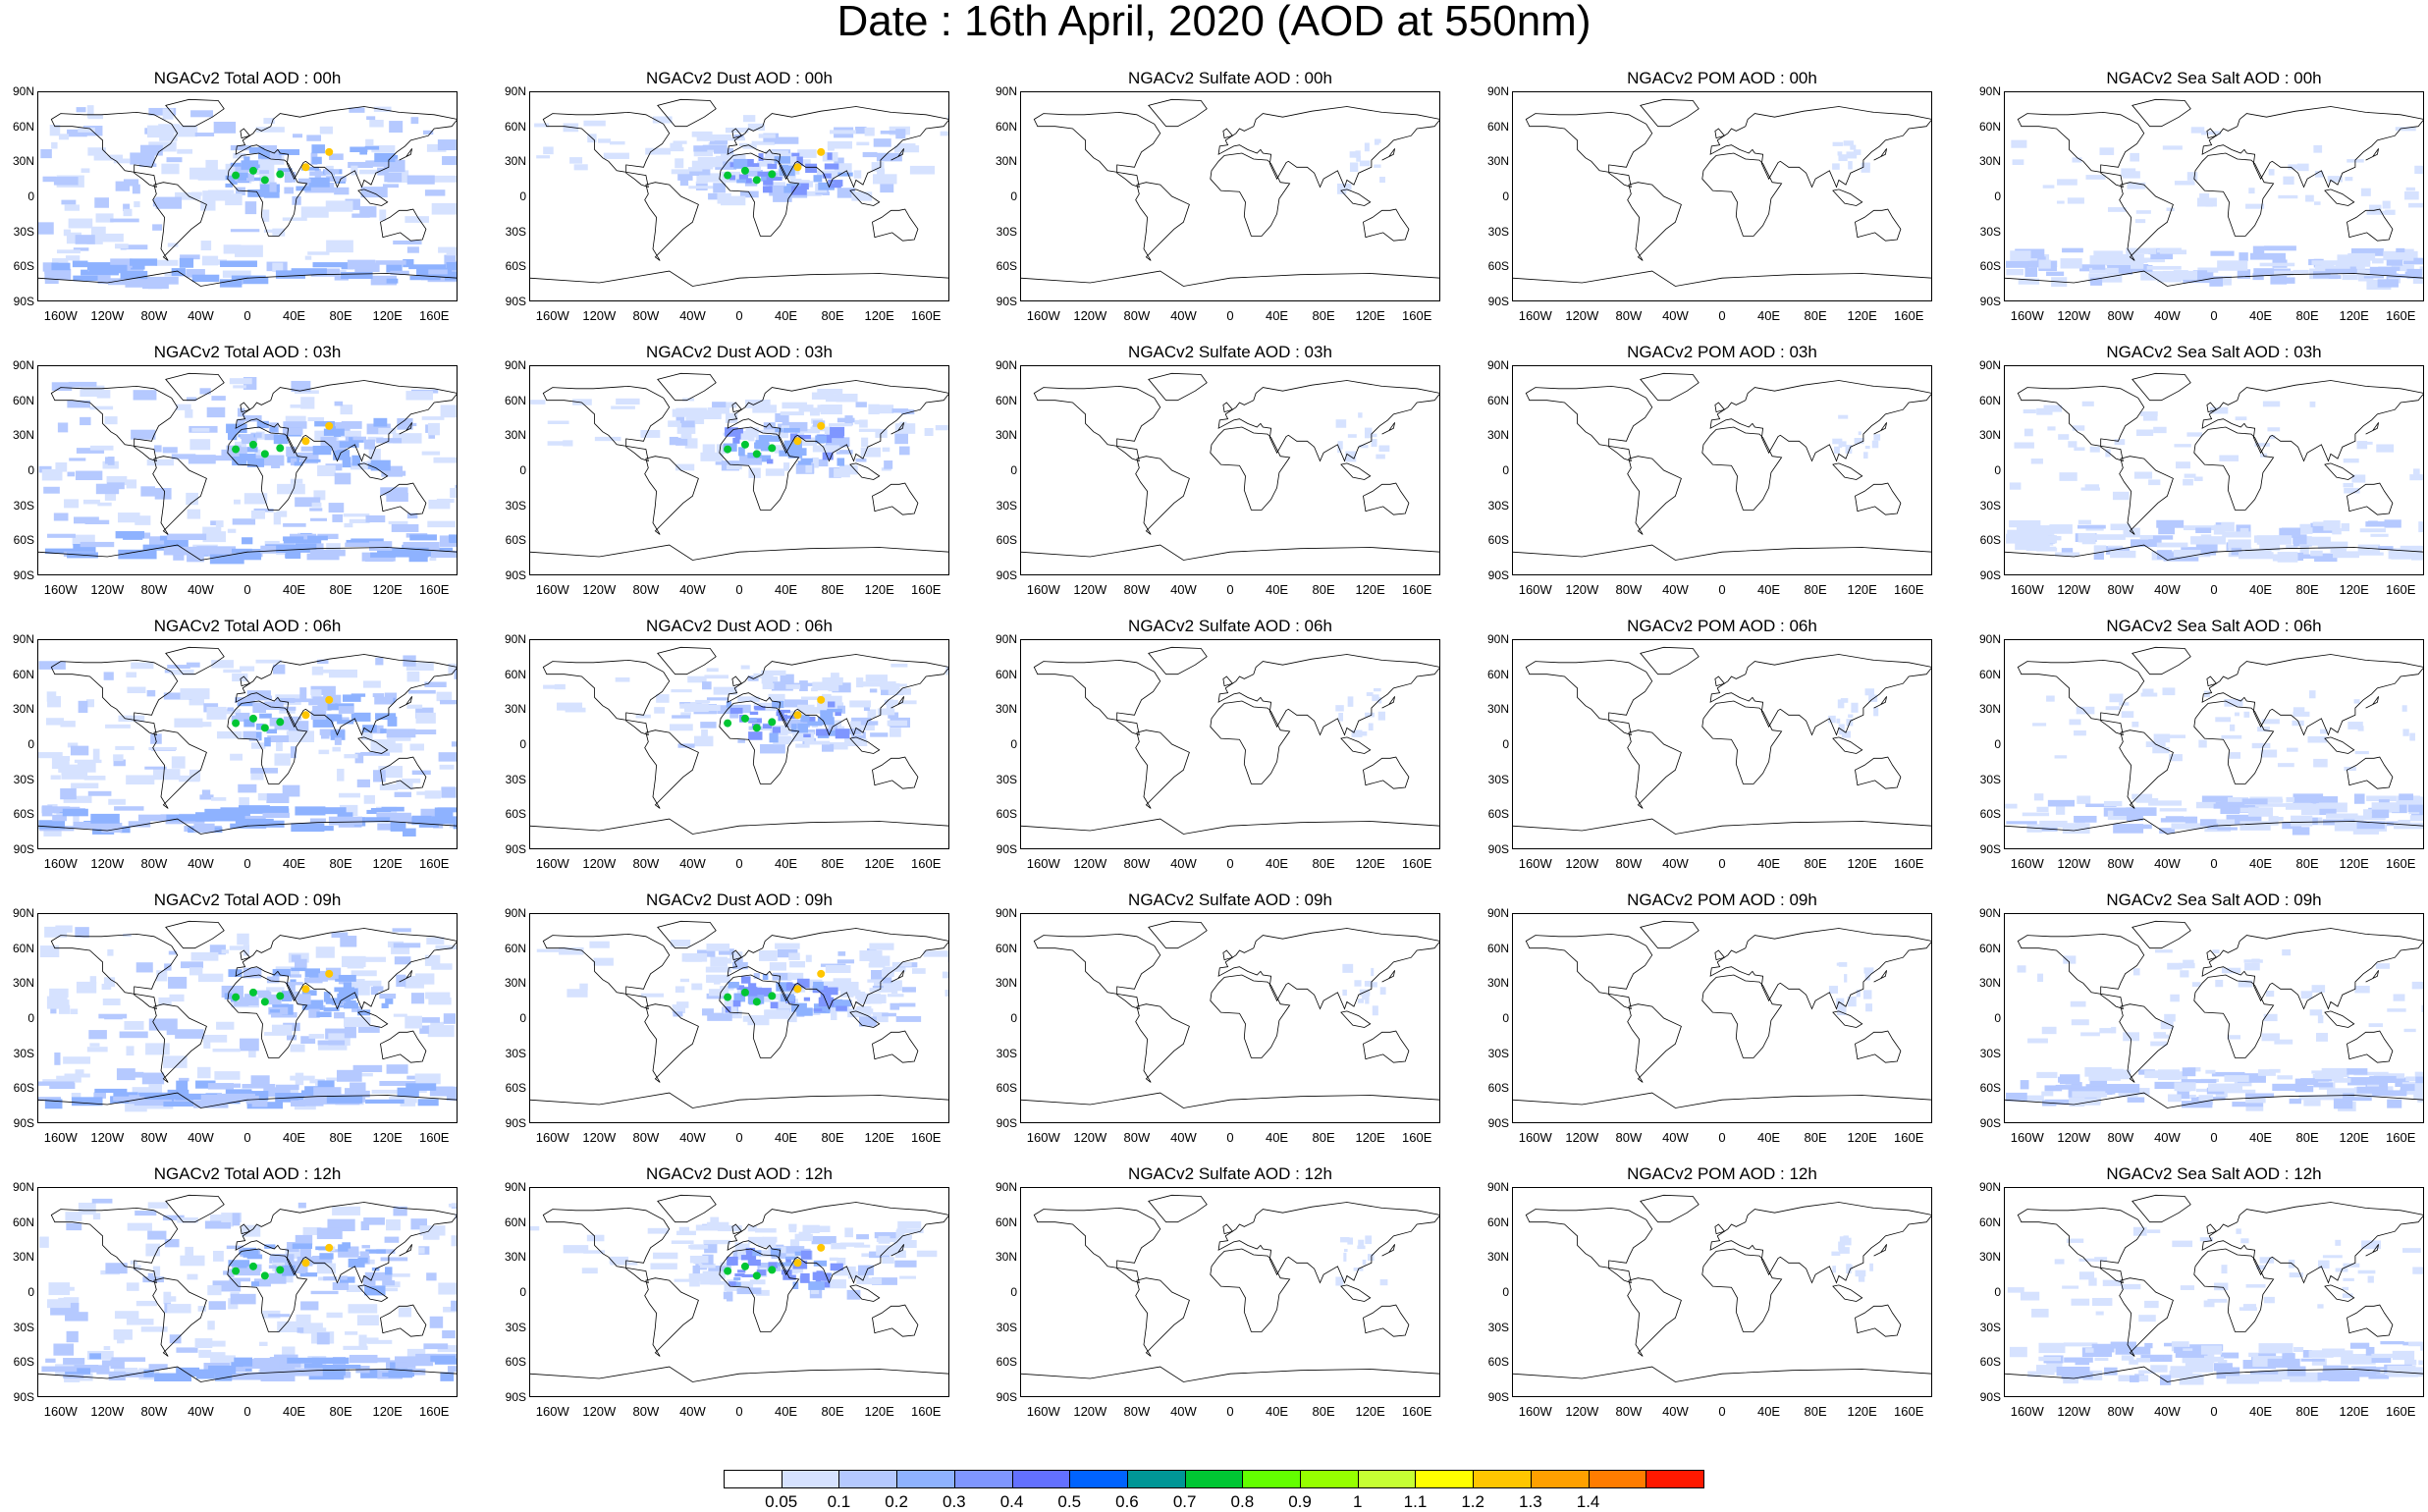  What do you see at coordinates (2214, 352) in the screenshot?
I see `panel-title: NGACv2 Sea Salt AOD : 03h` at bounding box center [2214, 352].